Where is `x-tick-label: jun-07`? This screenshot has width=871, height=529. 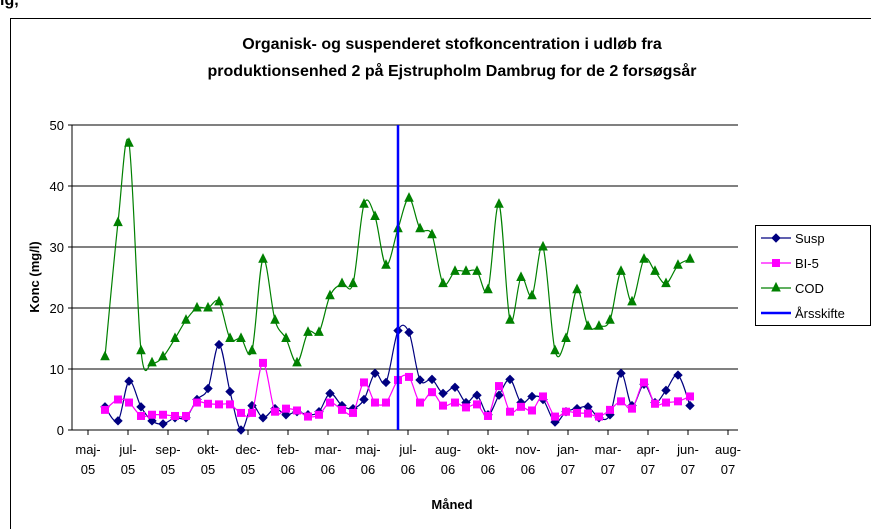
x-tick-label: jun-07 is located at coordinates (687, 459).